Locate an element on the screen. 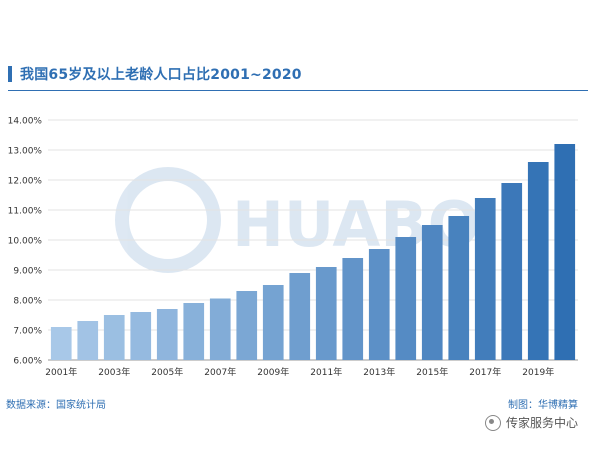 This screenshot has width=600, height=450. x-tick-label: 2011年 is located at coordinates (326, 372).